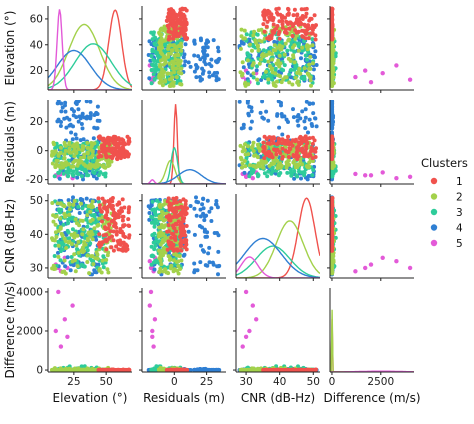  What do you see at coordinates (36, 19) in the screenshot?
I see `y-tick-label: 60` at bounding box center [36, 19].